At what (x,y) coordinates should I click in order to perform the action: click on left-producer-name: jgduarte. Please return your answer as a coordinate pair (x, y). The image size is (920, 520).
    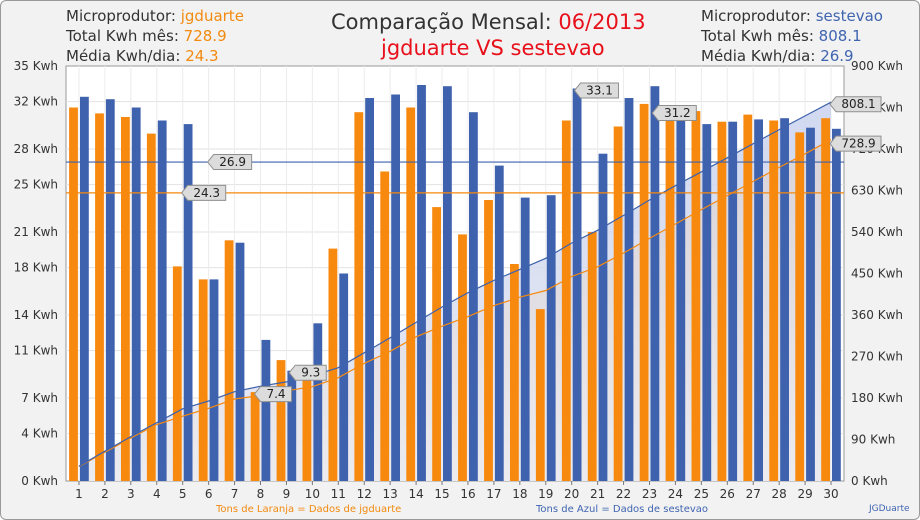
    Looking at the image, I should click on (212, 16).